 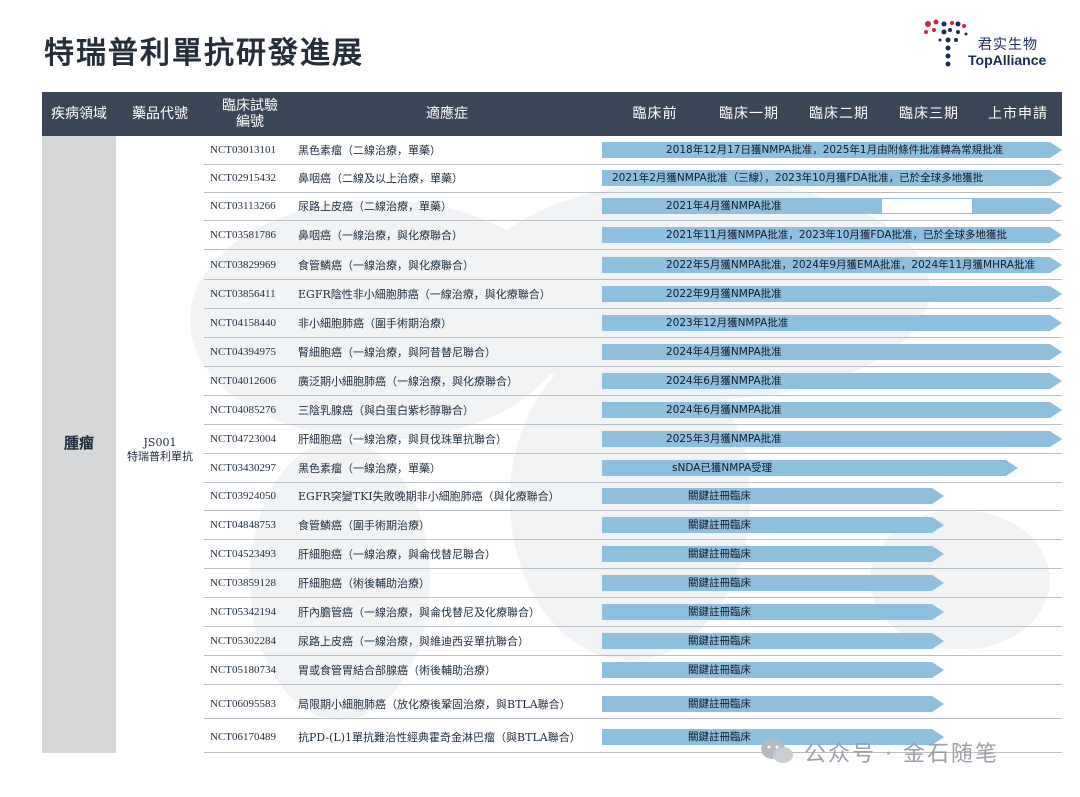 What do you see at coordinates (243, 178) in the screenshot?
I see `trial-number: NCT02915432` at bounding box center [243, 178].